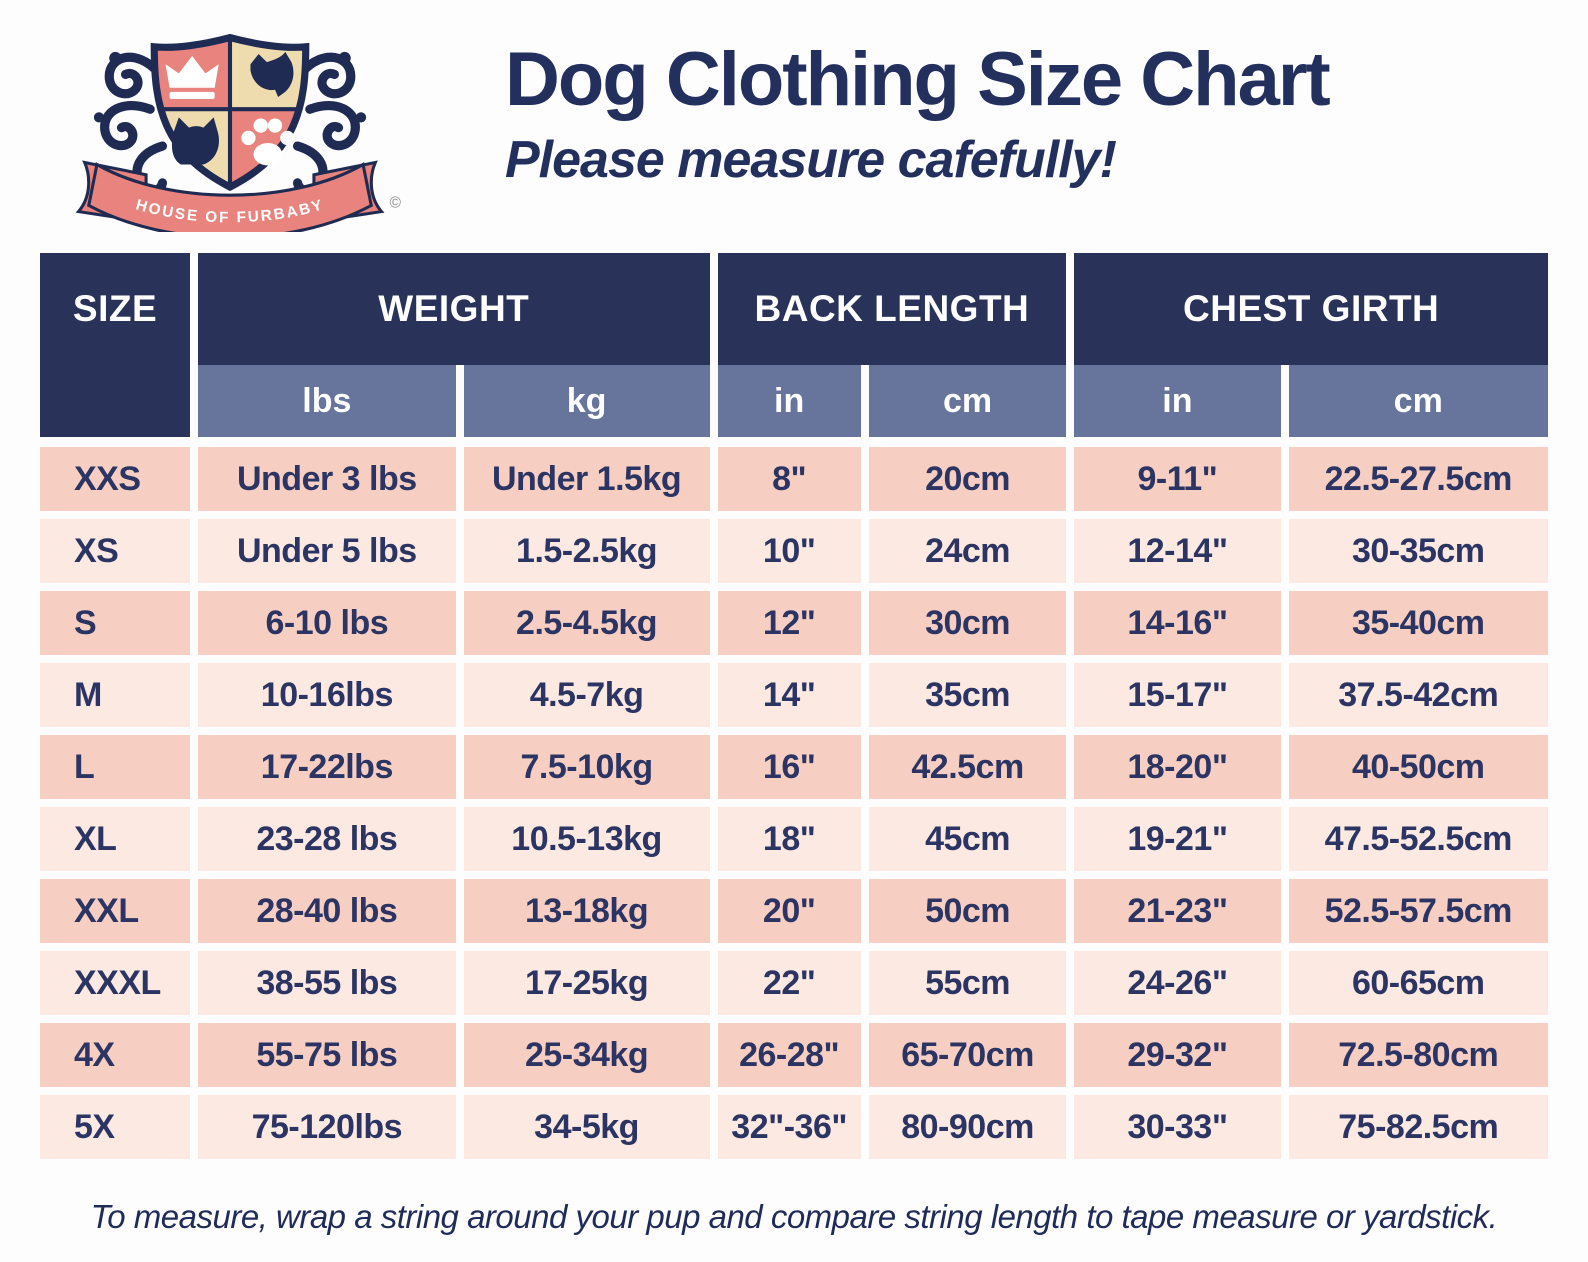 Image resolution: width=1588 pixels, height=1262 pixels. I want to click on ribbon-banner: HOUSE OF FURBABY, so click(230, 200).